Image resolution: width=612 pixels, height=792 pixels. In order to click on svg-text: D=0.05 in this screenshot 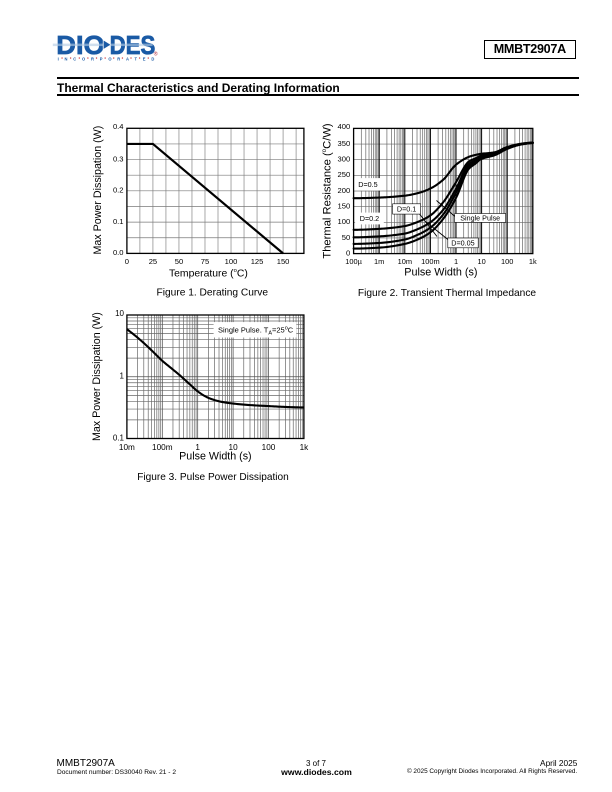, I will do `click(462, 243)`.